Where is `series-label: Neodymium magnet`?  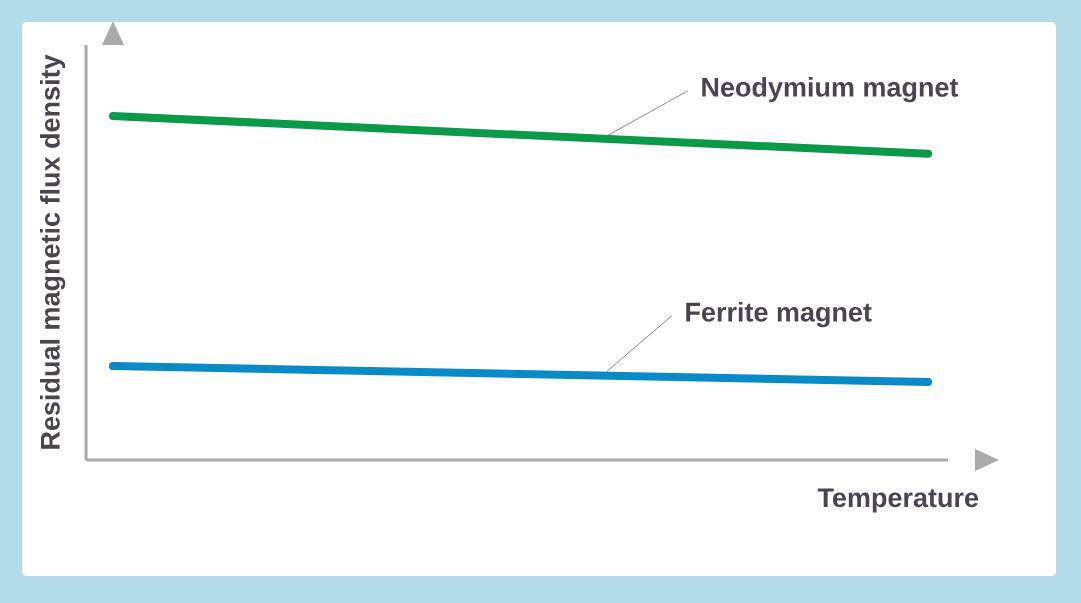 series-label: Neodymium magnet is located at coordinates (830, 90).